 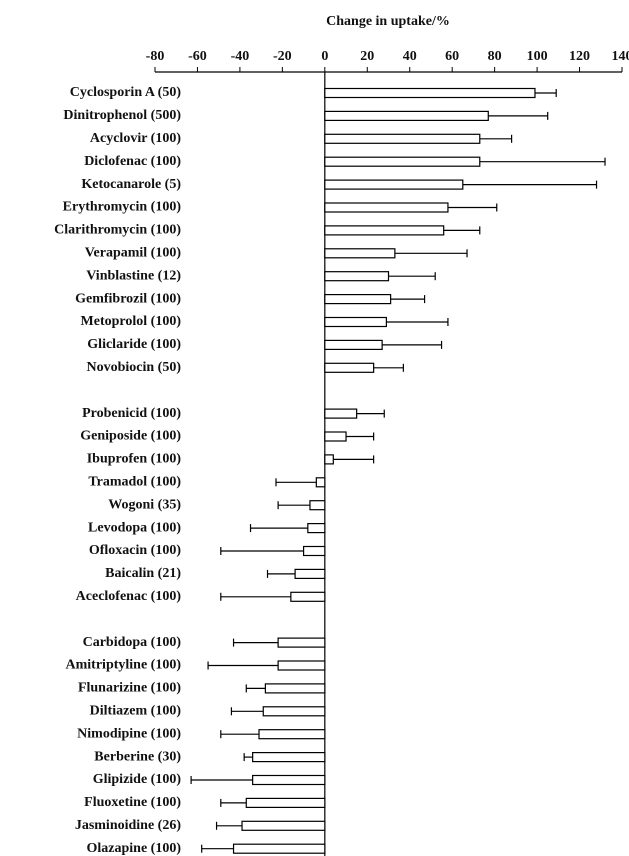 I want to click on x-tick-label: 40, so click(x=410, y=56).